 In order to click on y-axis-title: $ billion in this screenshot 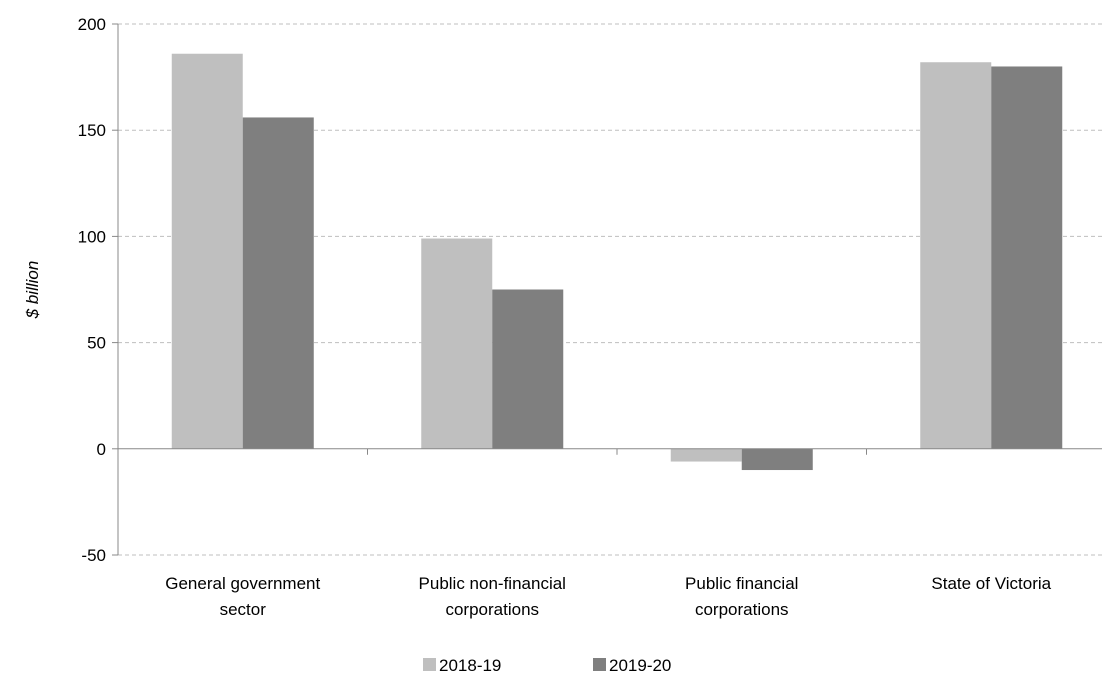, I will do `click(32, 290)`.